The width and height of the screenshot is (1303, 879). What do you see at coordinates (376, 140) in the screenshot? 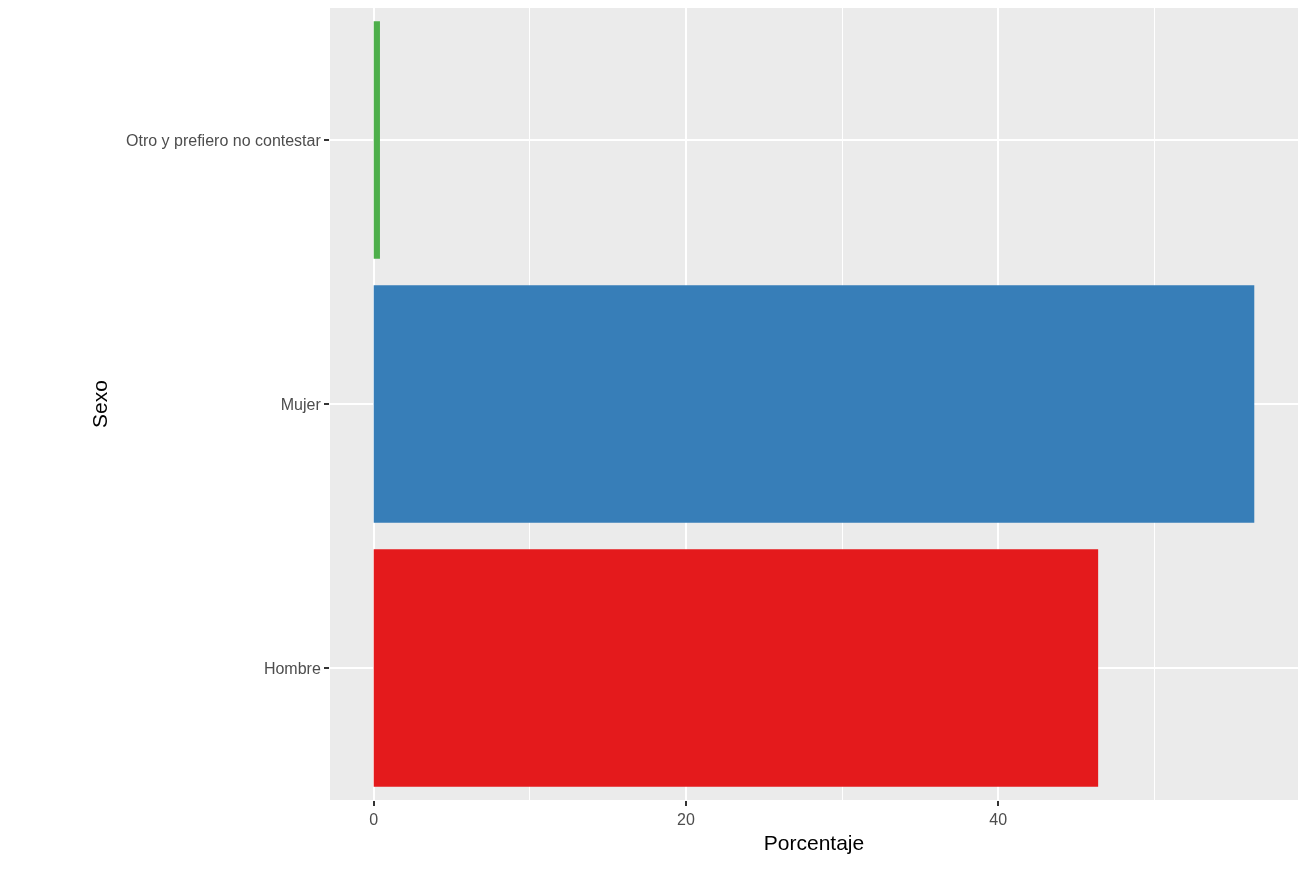
I see `bar` at bounding box center [376, 140].